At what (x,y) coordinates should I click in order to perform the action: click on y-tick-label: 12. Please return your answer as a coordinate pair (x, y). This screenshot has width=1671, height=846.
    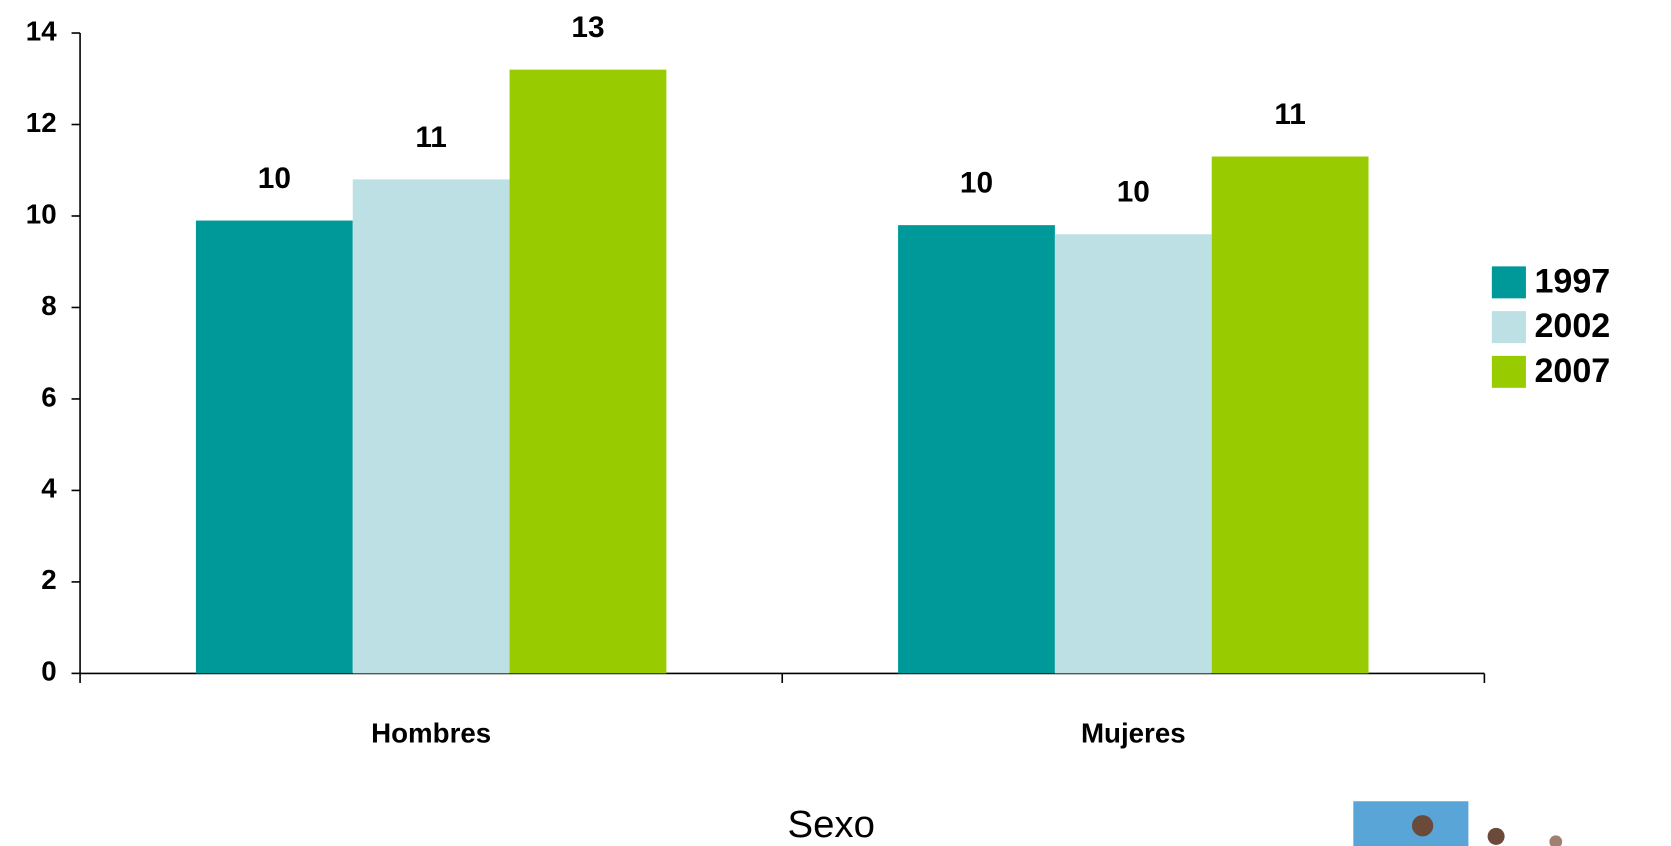
    Looking at the image, I should click on (41, 122).